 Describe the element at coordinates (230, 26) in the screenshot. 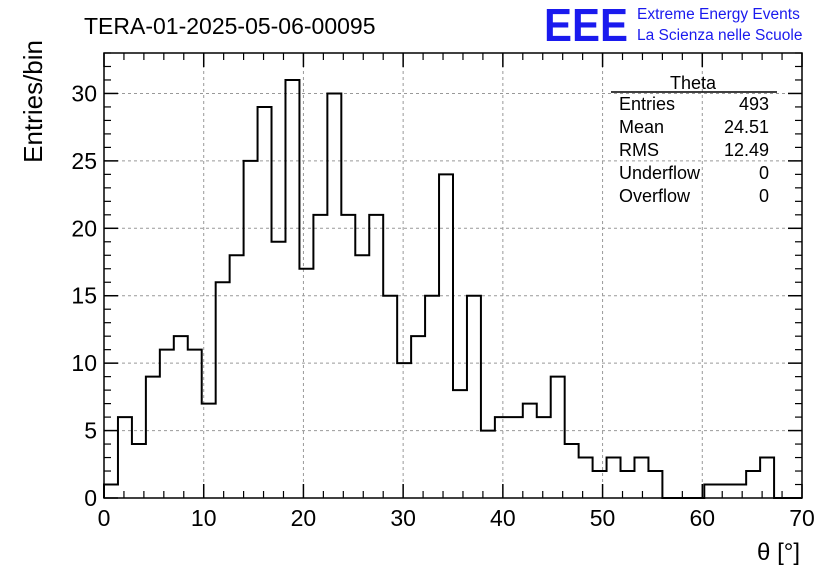

I see `chart-title: TERA-01-2025-05-06-00095` at that location.